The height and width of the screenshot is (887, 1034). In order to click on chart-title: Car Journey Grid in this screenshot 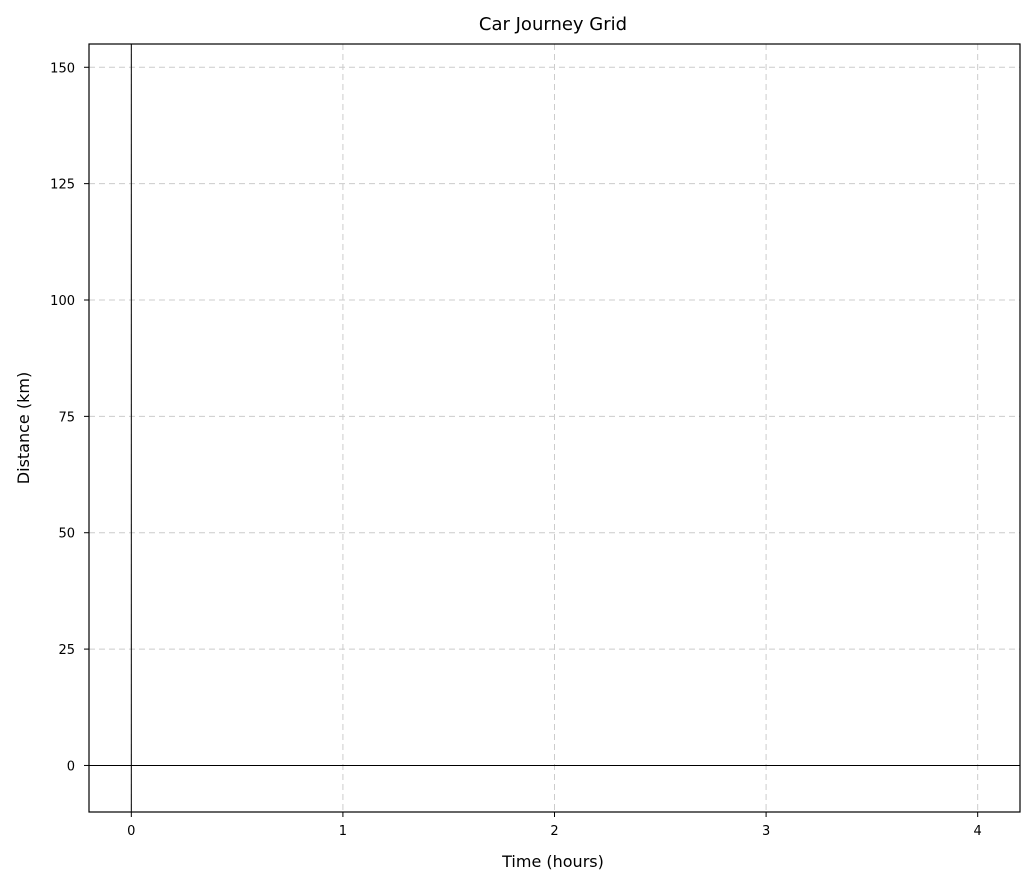, I will do `click(553, 24)`.